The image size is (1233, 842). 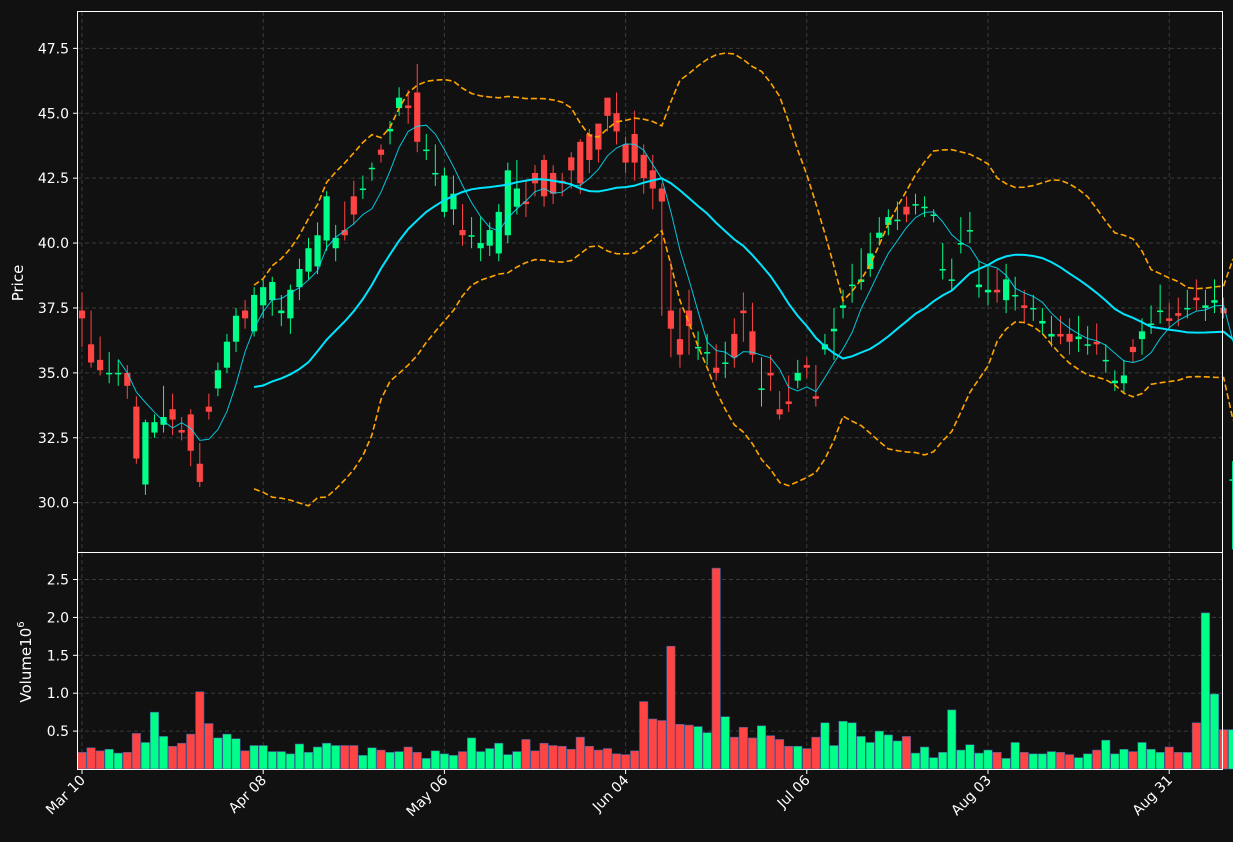 What do you see at coordinates (53, 244) in the screenshot?
I see `price-tick-label: 40.0` at bounding box center [53, 244].